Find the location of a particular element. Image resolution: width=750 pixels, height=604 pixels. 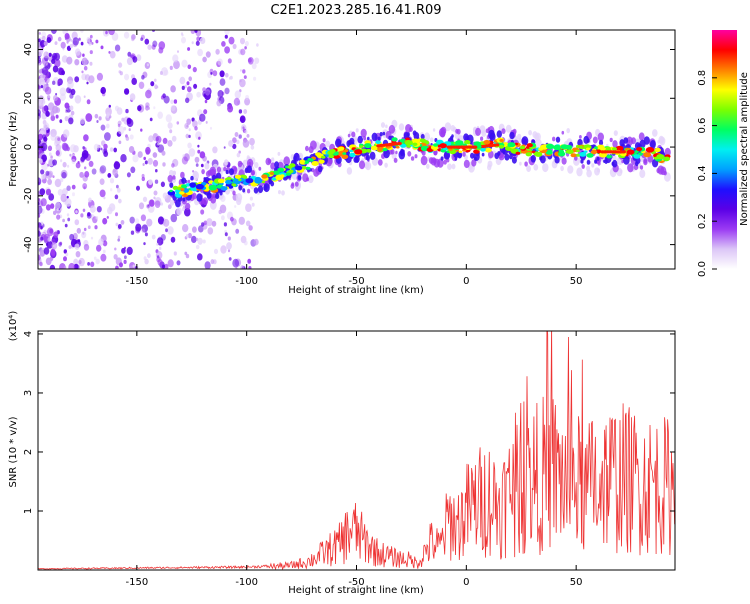

colorbar-tick-label: 0.6 is located at coordinates (702, 126).